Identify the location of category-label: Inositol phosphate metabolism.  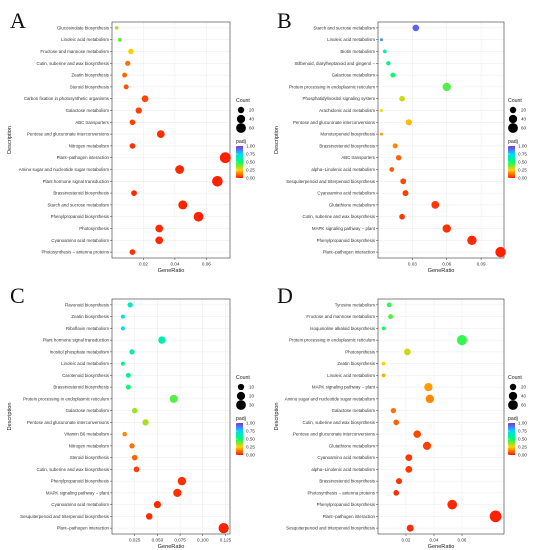
(80, 351).